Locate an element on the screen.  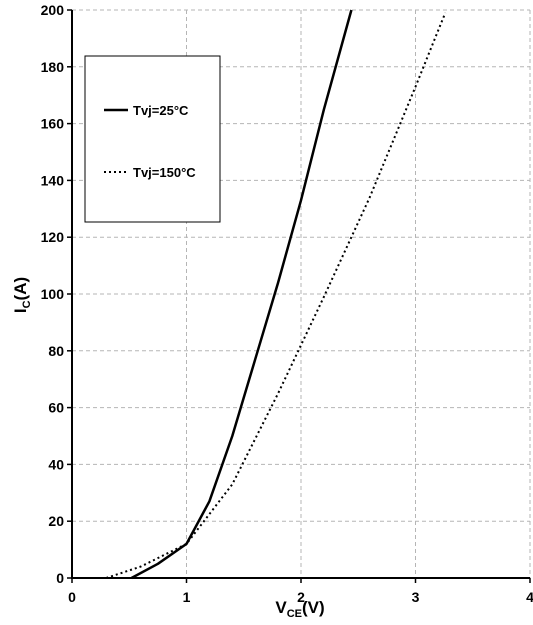
y-tick-label: 40 is located at coordinates (56, 464).